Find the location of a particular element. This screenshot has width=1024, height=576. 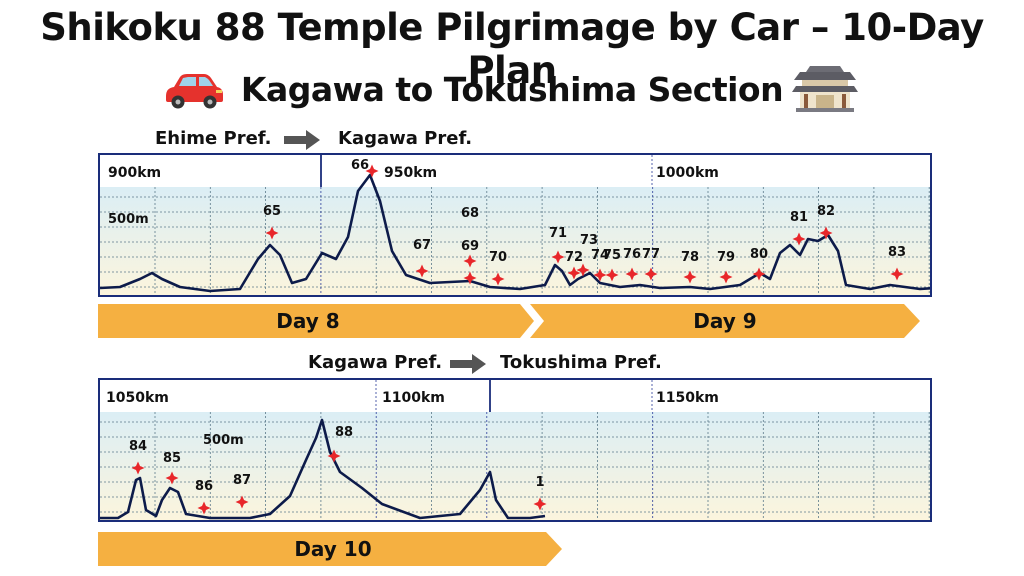

car-icon is located at coordinates (194, 91).